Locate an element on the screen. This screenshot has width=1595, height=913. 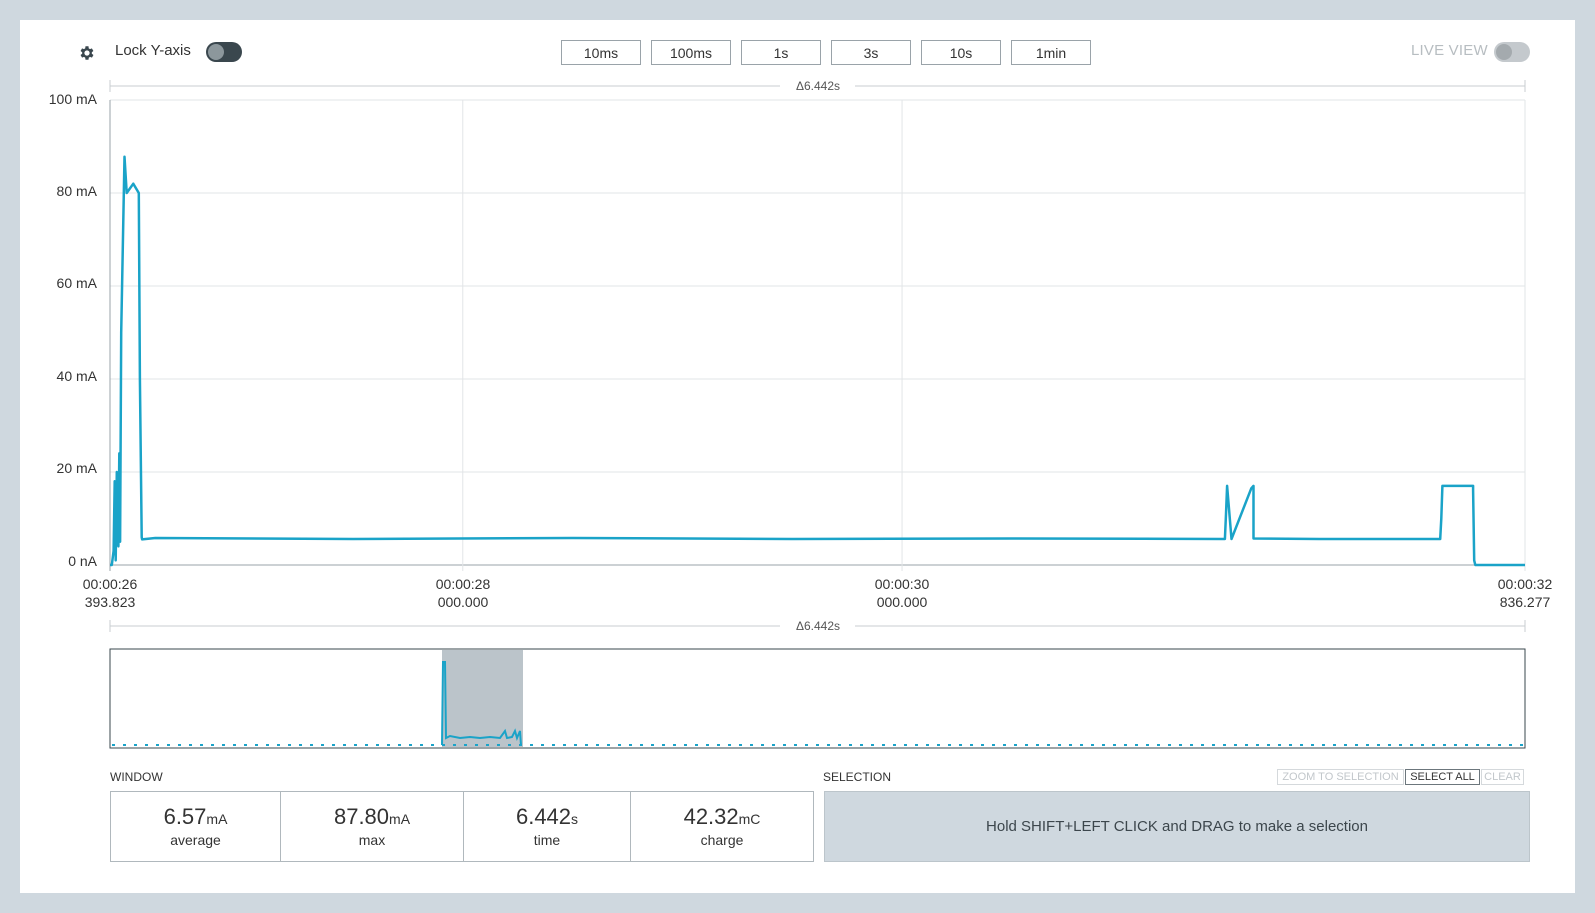
stat-label: charge is located at coordinates (722, 840).